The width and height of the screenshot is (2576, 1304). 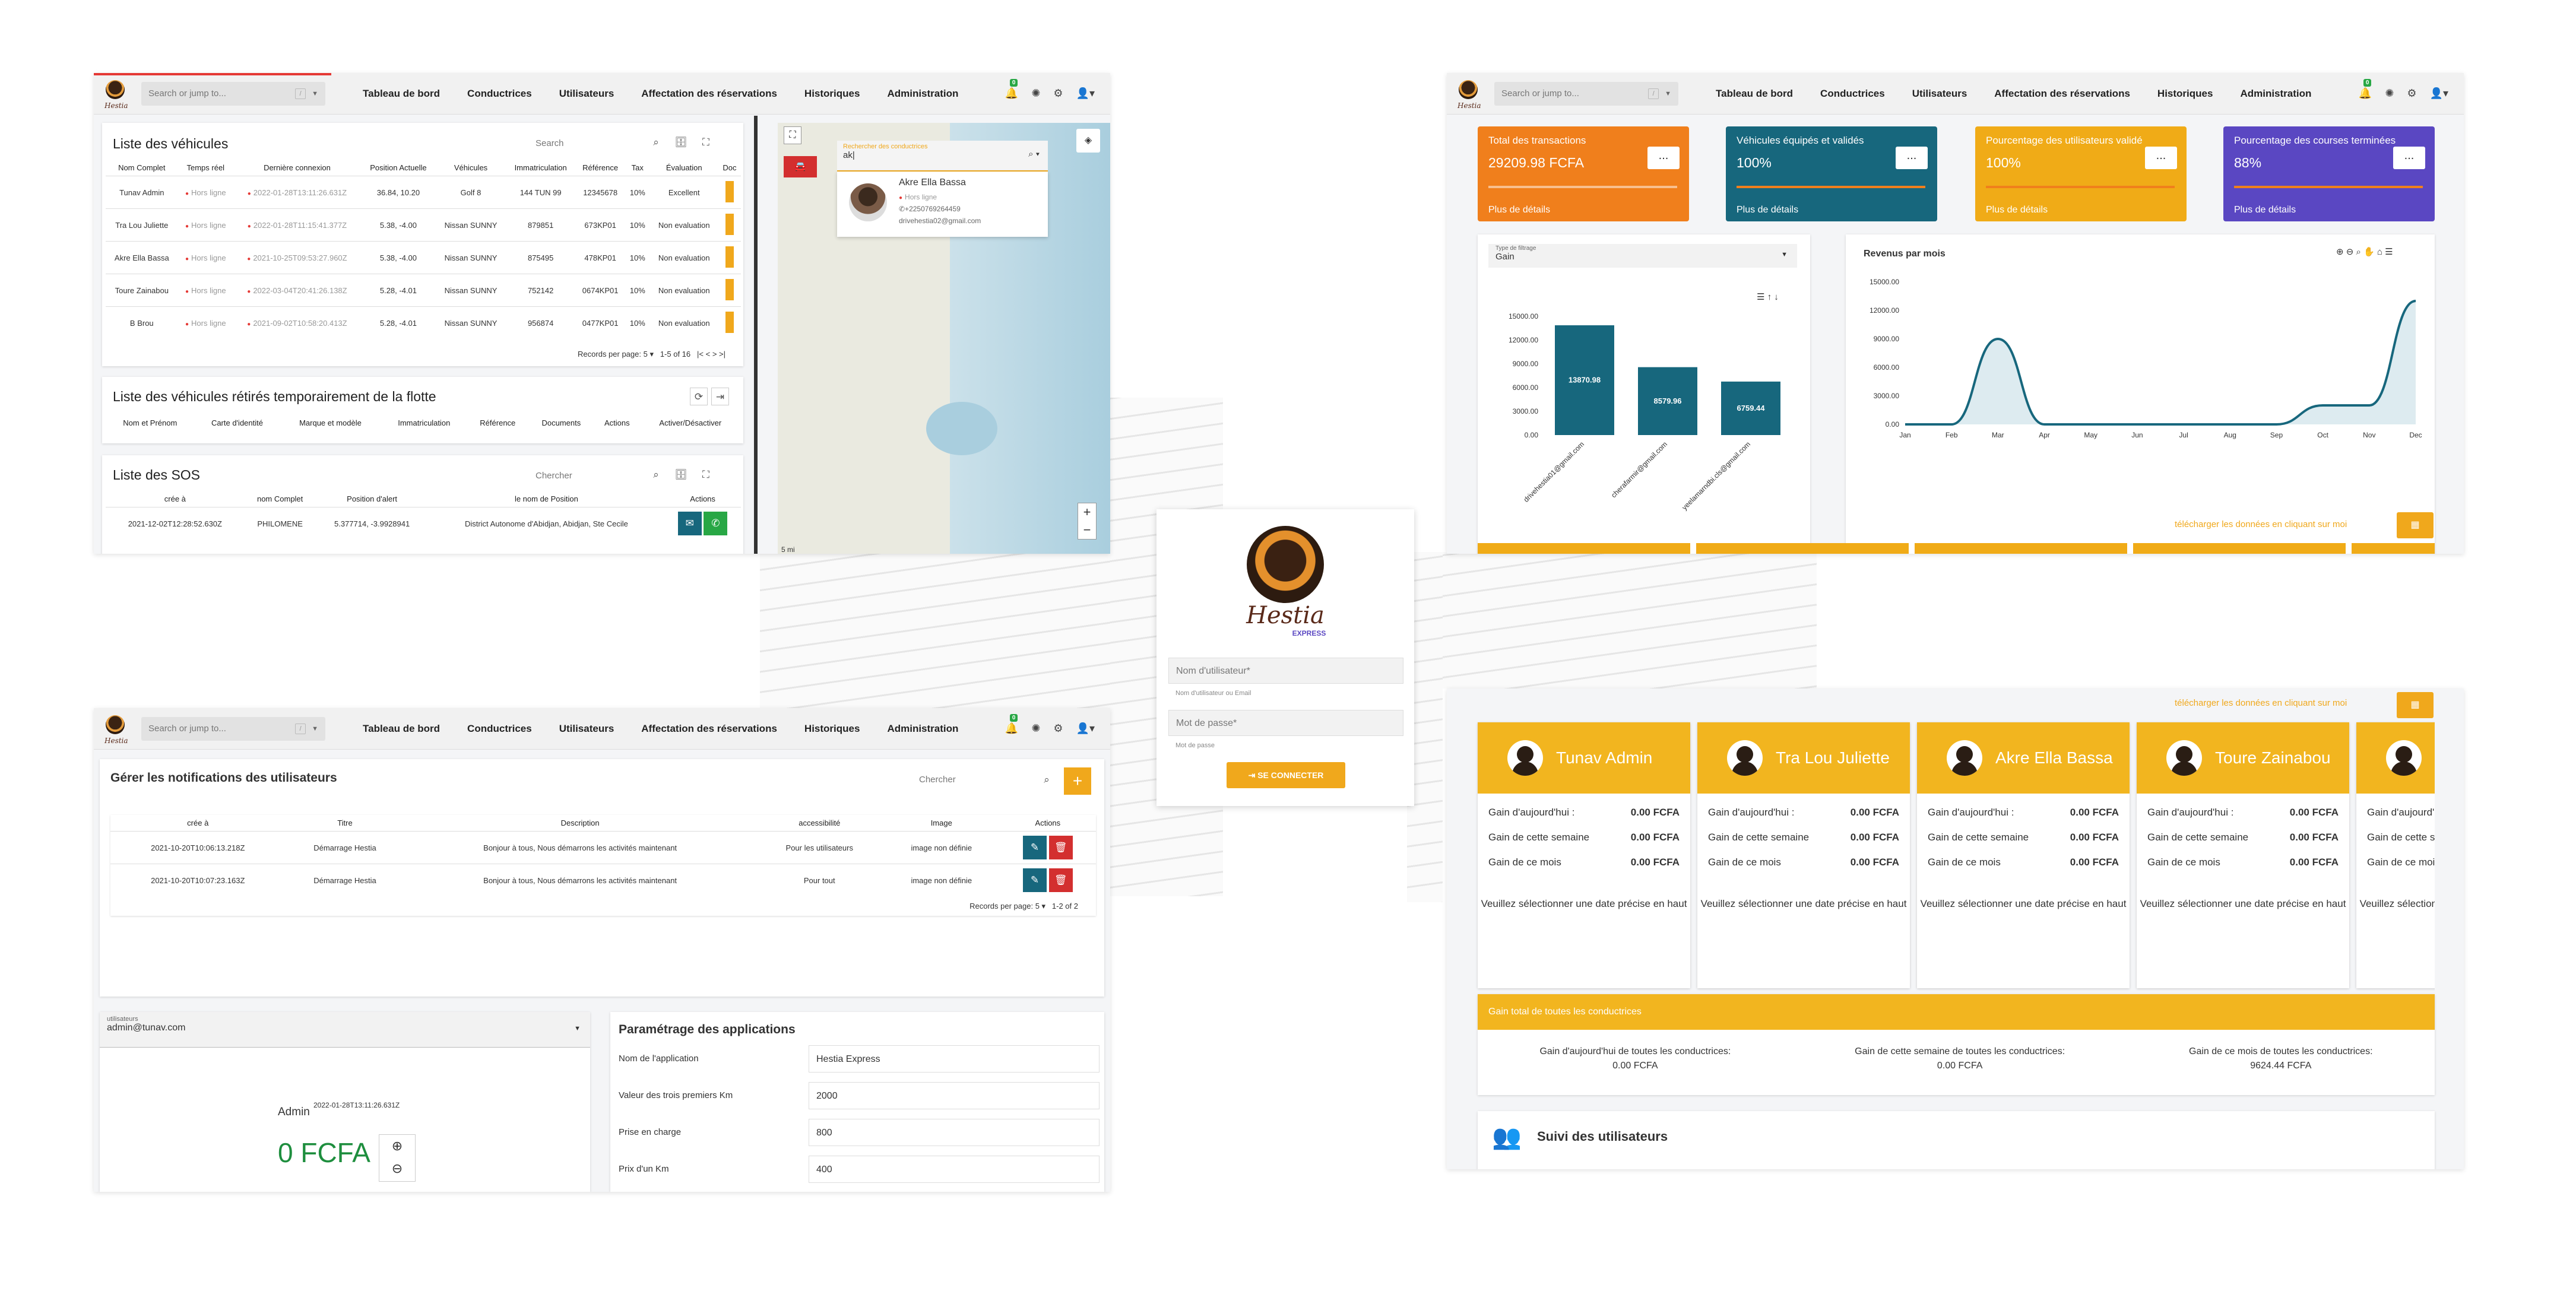 I want to click on col-header: Référence, so click(x=498, y=423).